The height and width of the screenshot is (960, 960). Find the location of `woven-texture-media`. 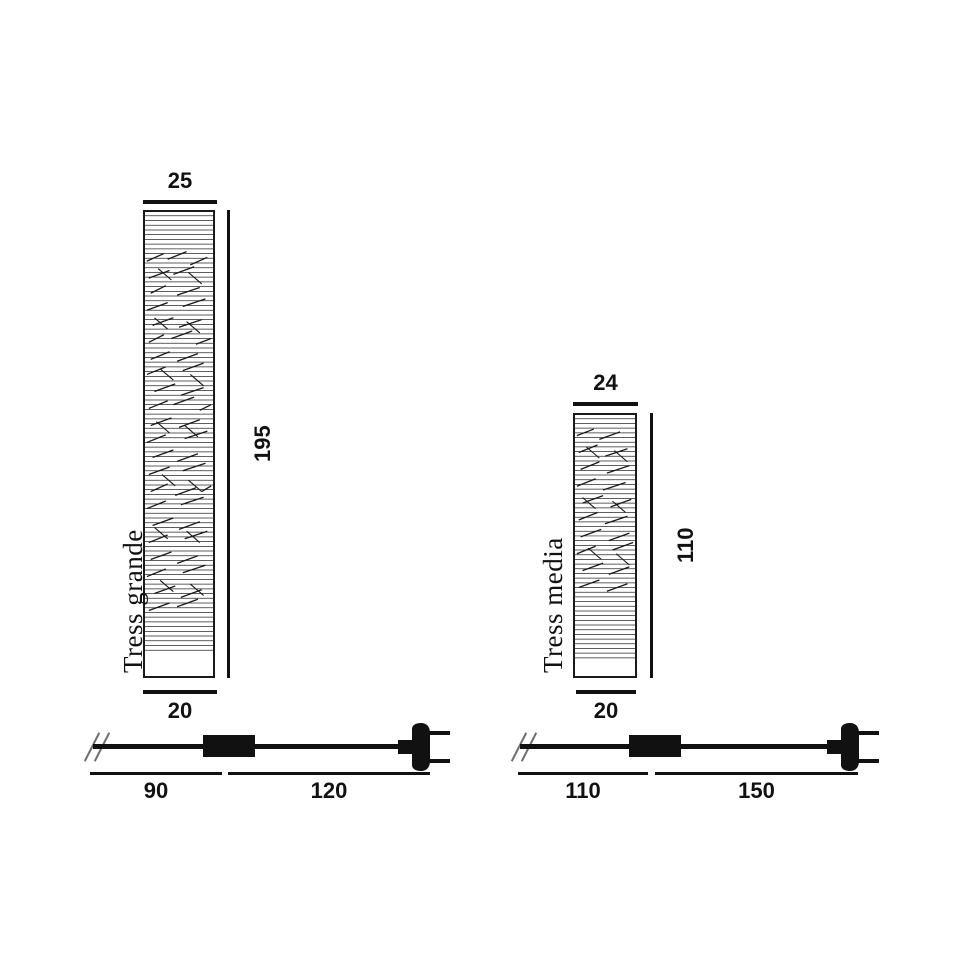

woven-texture-media is located at coordinates (605, 538).